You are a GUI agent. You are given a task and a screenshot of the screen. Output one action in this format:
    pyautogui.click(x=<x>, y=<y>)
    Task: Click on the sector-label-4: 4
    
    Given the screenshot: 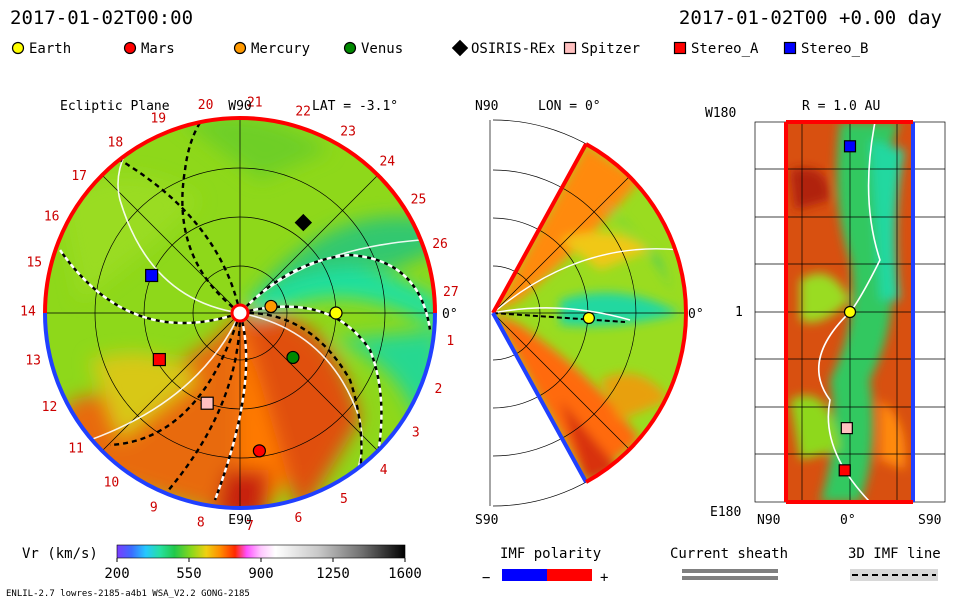 What is the action you would take?
    pyautogui.click(x=384, y=470)
    